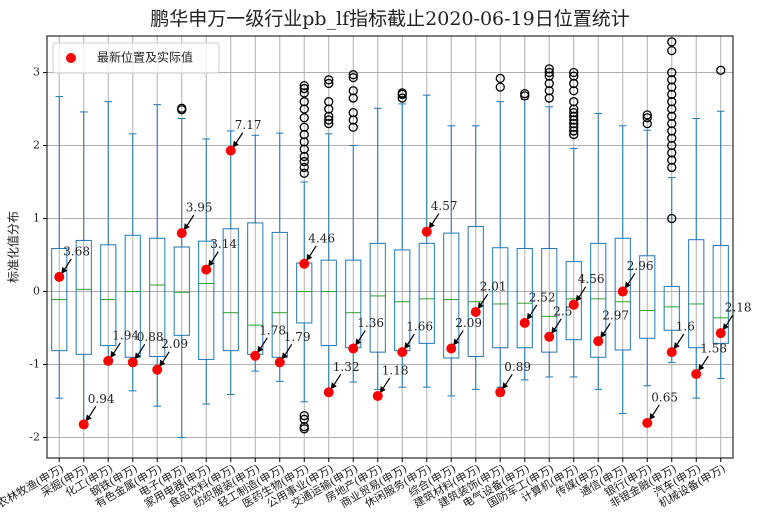 The height and width of the screenshot is (520, 780). What do you see at coordinates (562, 311) in the screenshot?
I see `annotation-label: 2.5` at bounding box center [562, 311].